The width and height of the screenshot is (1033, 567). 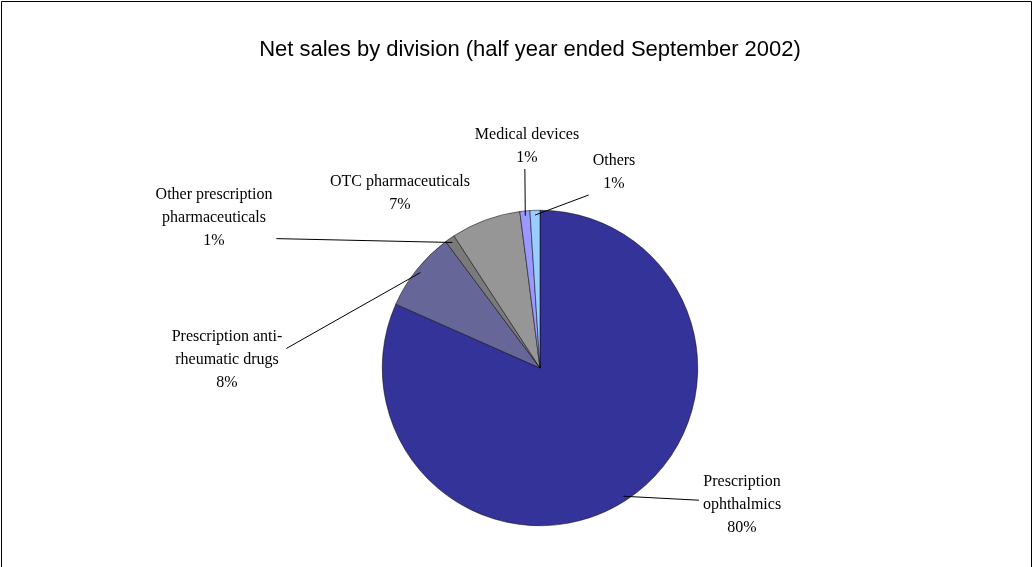 What do you see at coordinates (400, 180) in the screenshot?
I see `slice-label: OTC pharmaceuticals` at bounding box center [400, 180].